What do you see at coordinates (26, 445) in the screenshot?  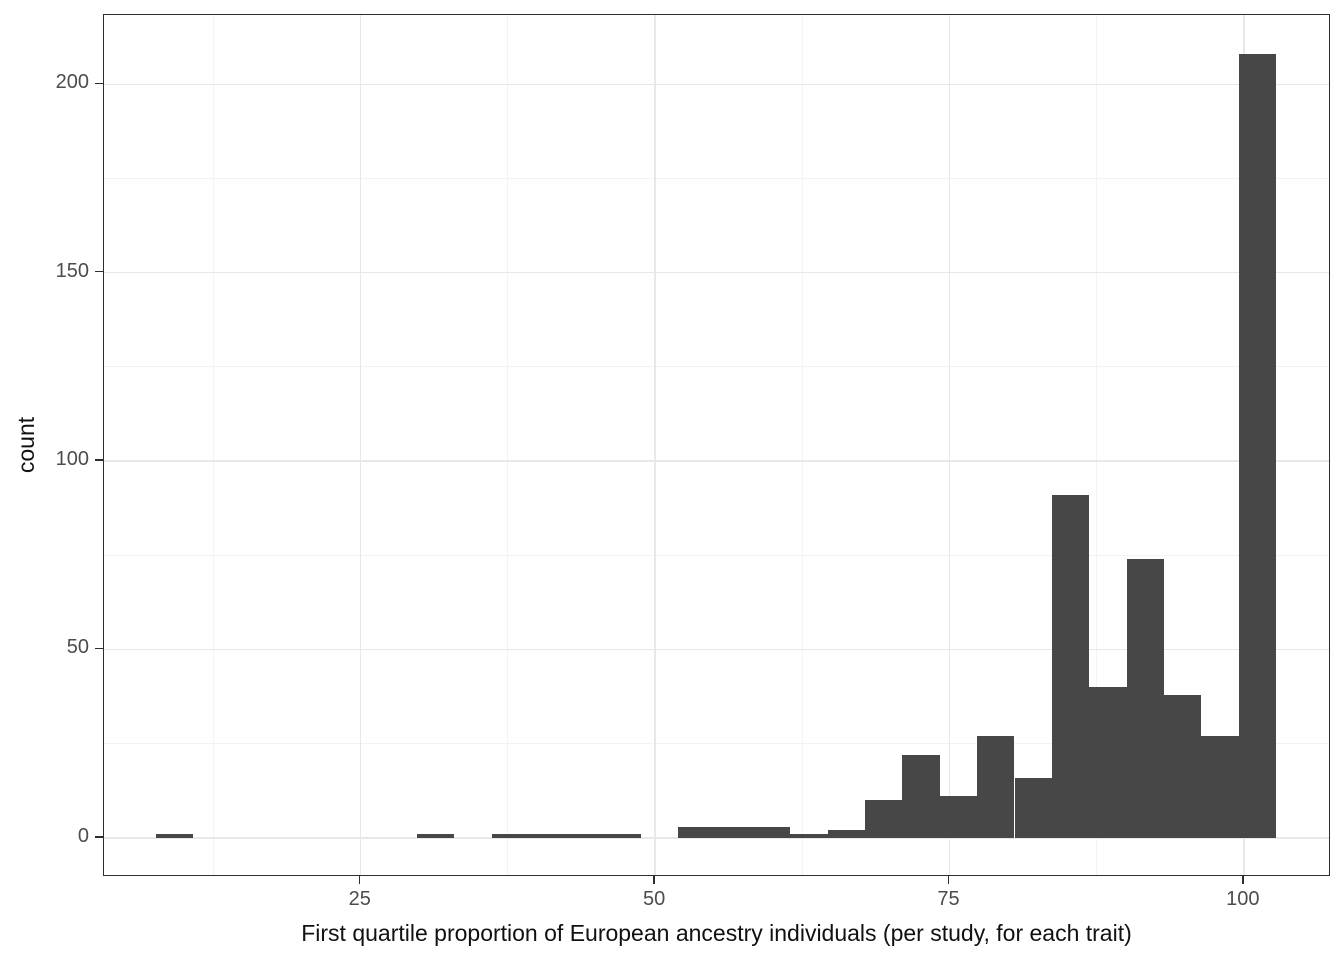 I see `y-axis-title: count` at bounding box center [26, 445].